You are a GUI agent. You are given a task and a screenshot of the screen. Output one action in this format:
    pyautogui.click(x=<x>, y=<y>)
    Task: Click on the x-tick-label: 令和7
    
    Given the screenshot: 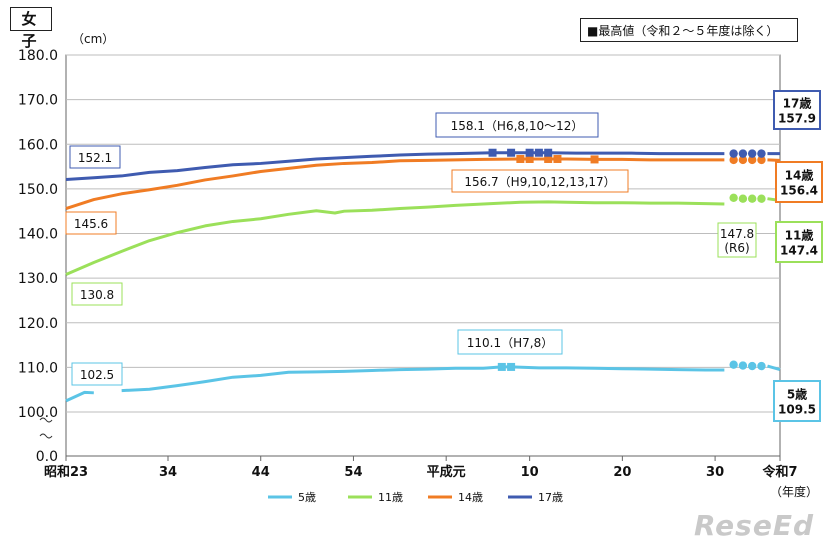 What is the action you would take?
    pyautogui.click(x=779, y=472)
    